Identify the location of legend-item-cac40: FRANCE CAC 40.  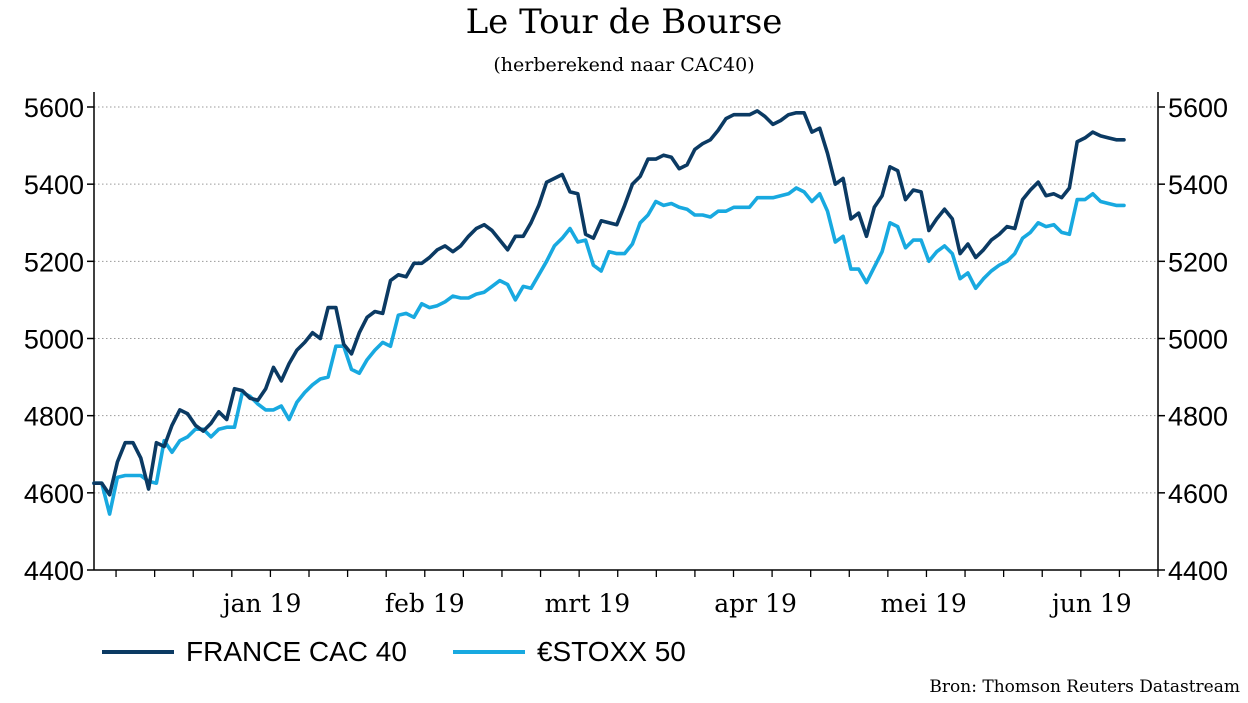
(254, 652).